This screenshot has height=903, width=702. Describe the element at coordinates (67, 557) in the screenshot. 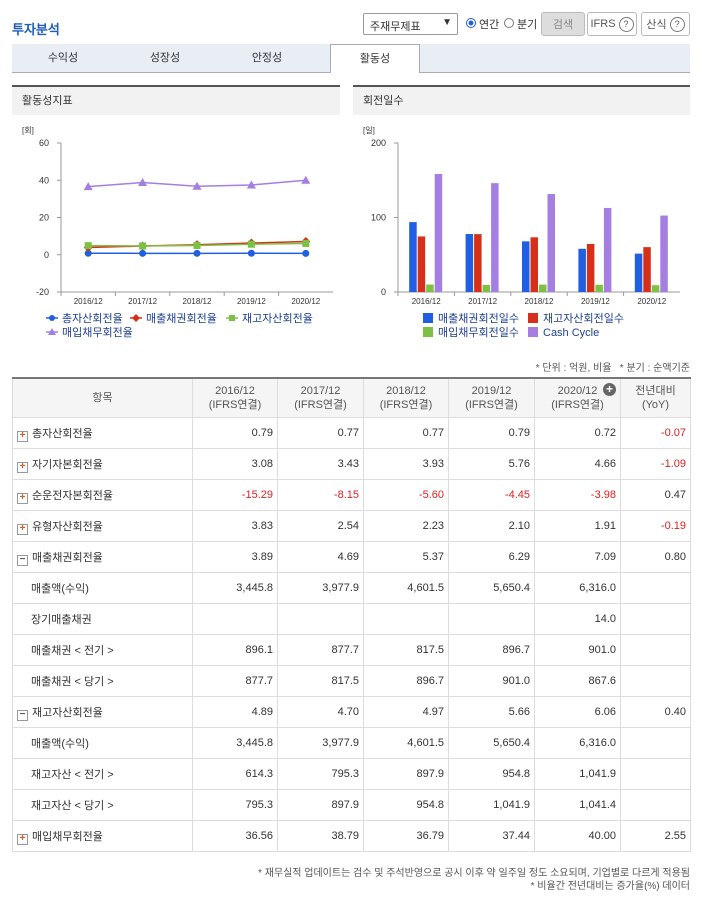

I see `label-text: 매출채권회전율` at that location.